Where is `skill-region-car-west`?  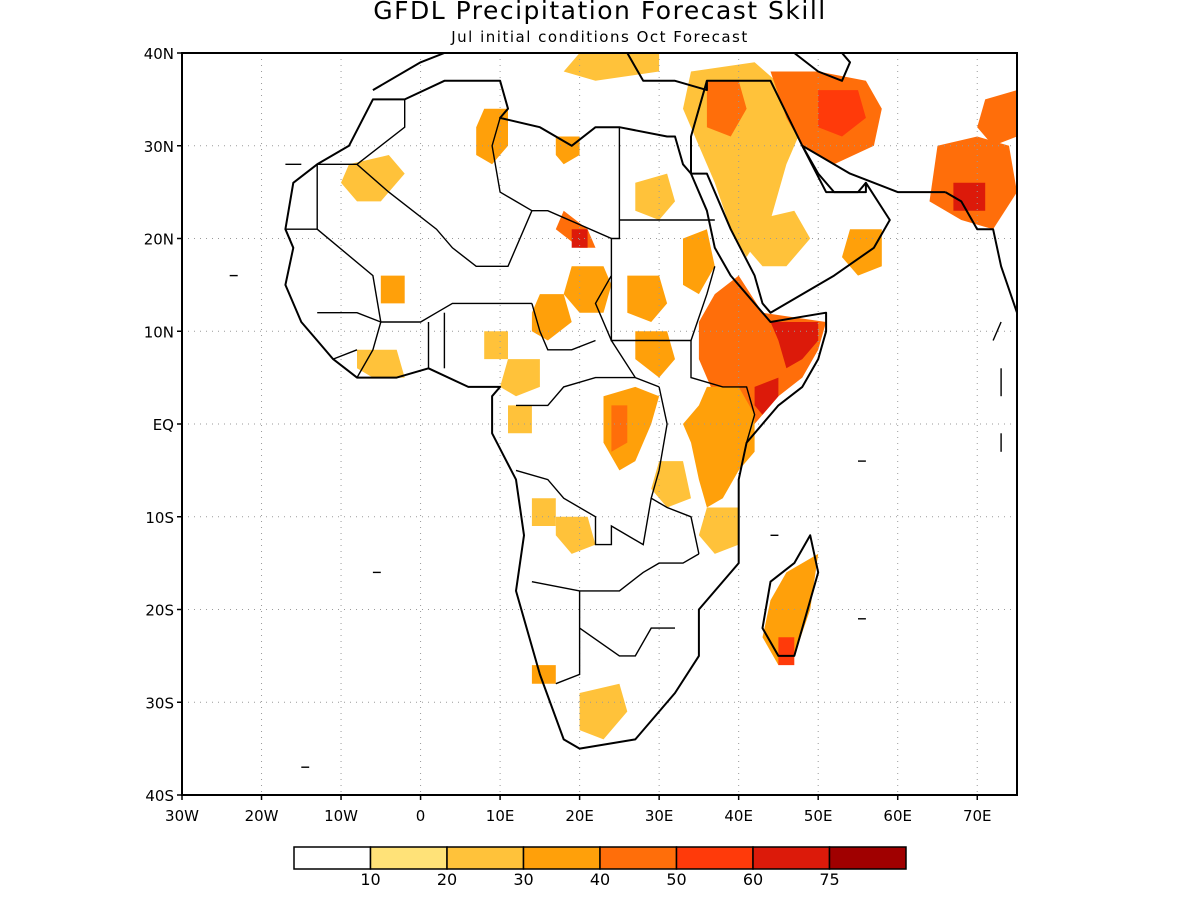 skill-region-car-west is located at coordinates (551, 317).